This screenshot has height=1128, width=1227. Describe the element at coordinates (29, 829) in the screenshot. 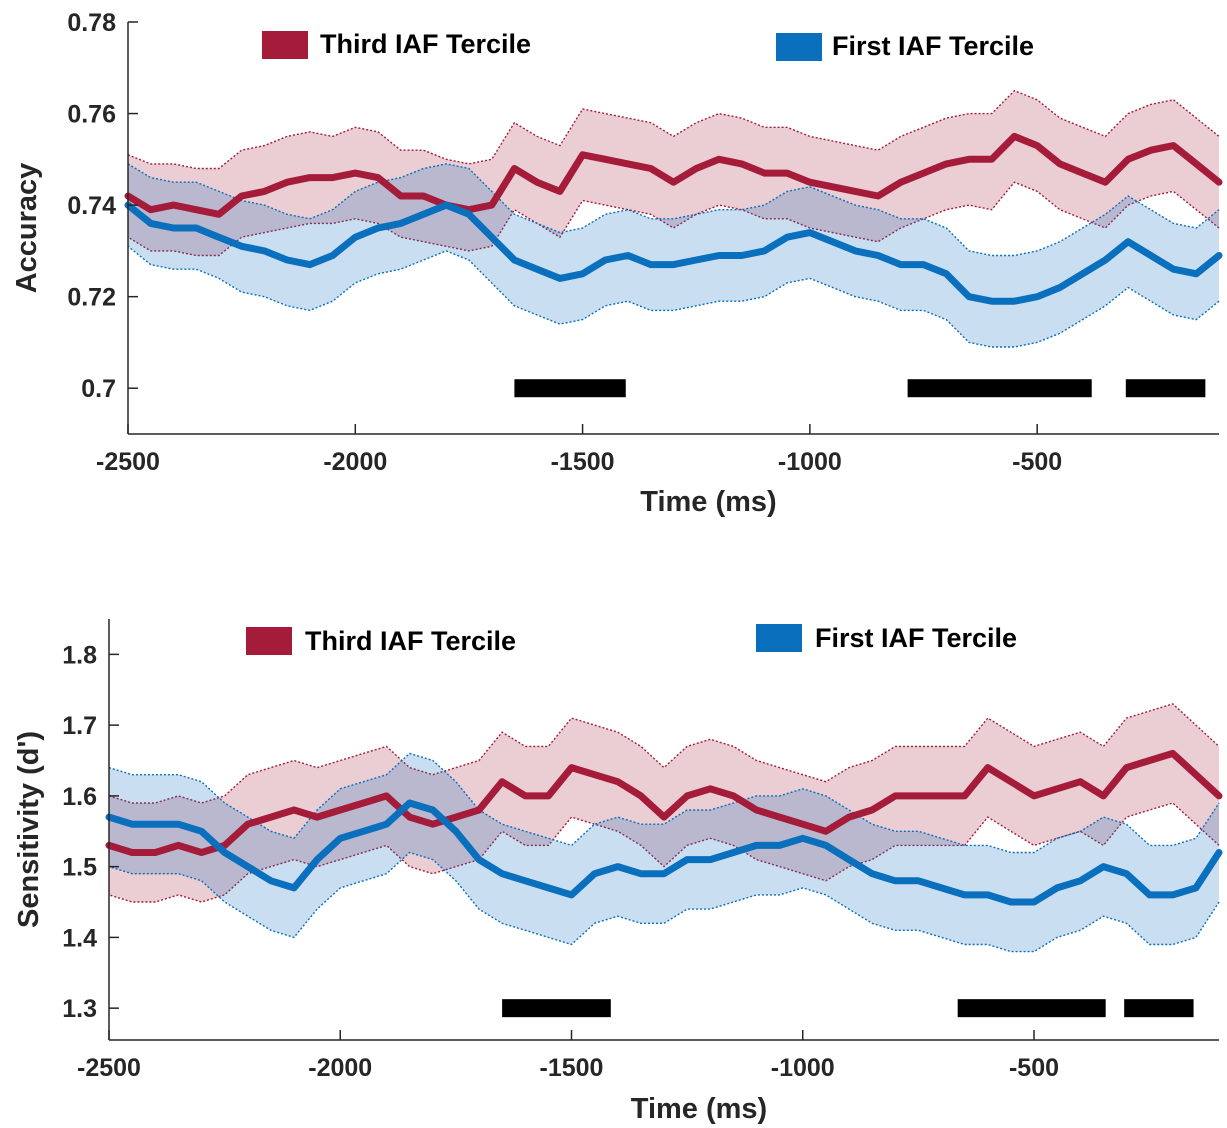

I see `y-axis-label: Sensitivity (d')` at that location.